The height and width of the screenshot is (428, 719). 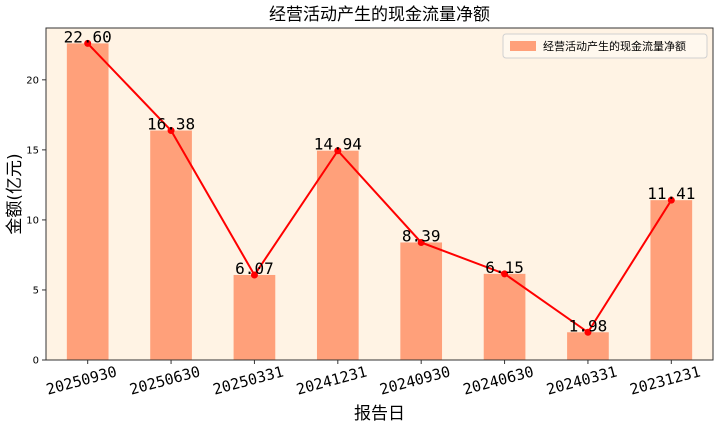 I want to click on x-tick-label: 20250630, so click(x=165, y=380).